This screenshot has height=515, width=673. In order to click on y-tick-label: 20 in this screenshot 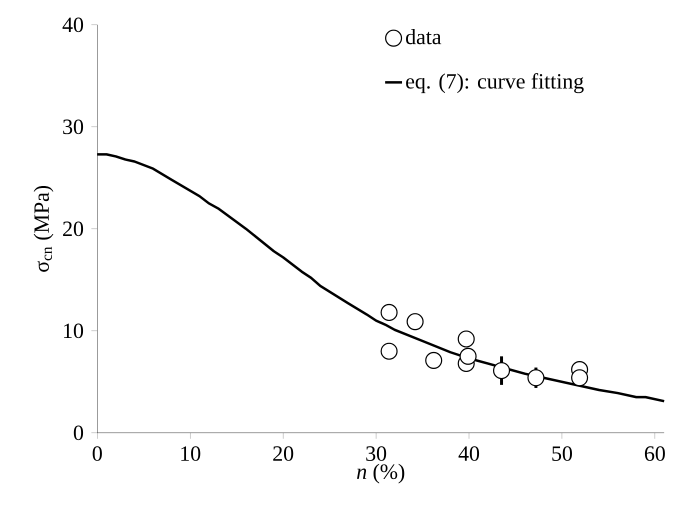, I will do `click(73, 228)`.